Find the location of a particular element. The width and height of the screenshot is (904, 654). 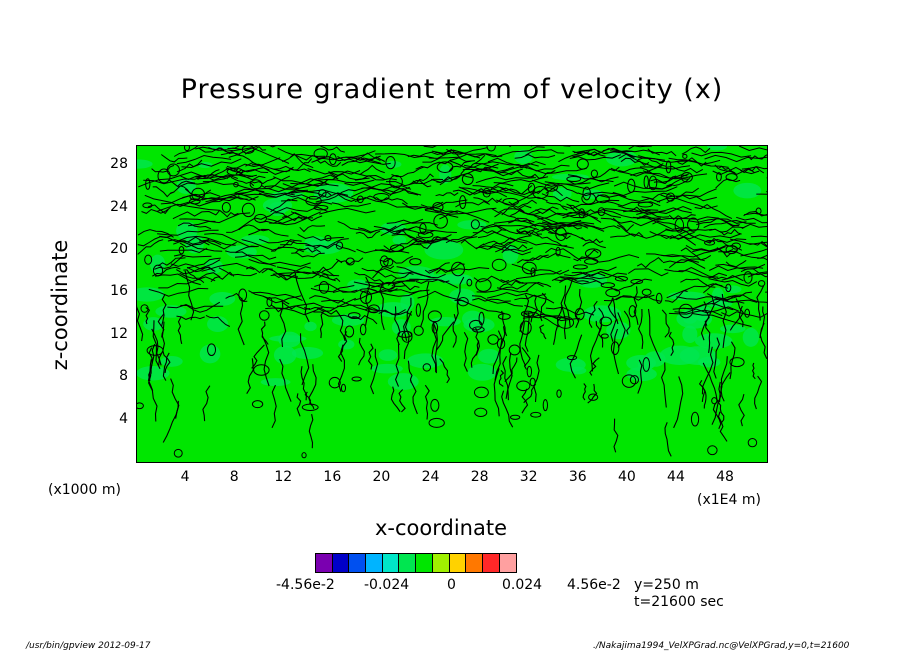

x-tick-label: 36 is located at coordinates (577, 477).